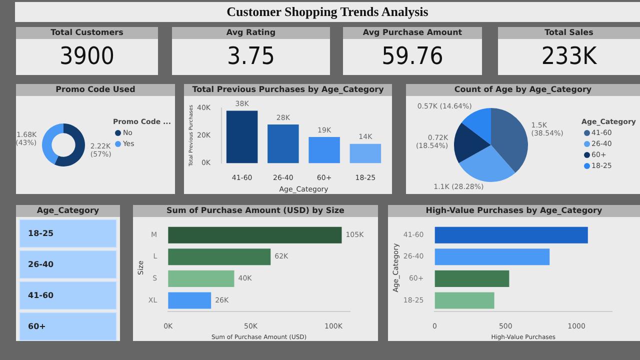 This screenshot has width=640, height=360. I want to click on text: Avg Purchase Amount, so click(412, 33).